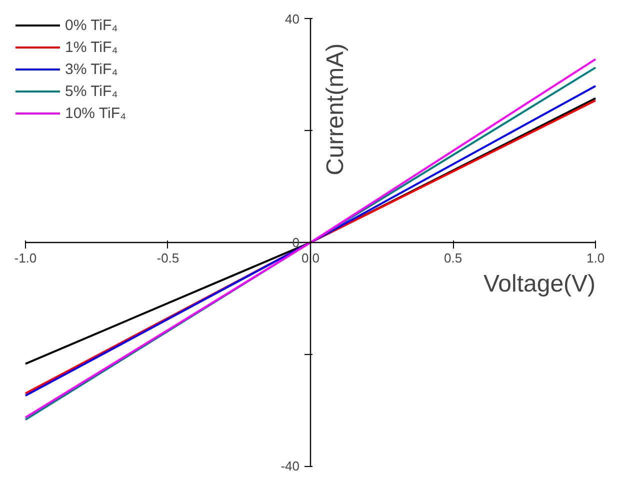 The height and width of the screenshot is (488, 625). Describe the element at coordinates (25, 258) in the screenshot. I see `x-tick-label: -1.0` at that location.